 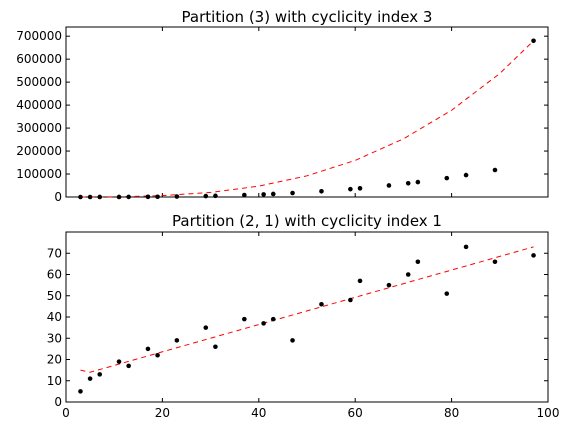 What do you see at coordinates (66, 412) in the screenshot?
I see `bottom-x-tick-label: 0` at bounding box center [66, 412].